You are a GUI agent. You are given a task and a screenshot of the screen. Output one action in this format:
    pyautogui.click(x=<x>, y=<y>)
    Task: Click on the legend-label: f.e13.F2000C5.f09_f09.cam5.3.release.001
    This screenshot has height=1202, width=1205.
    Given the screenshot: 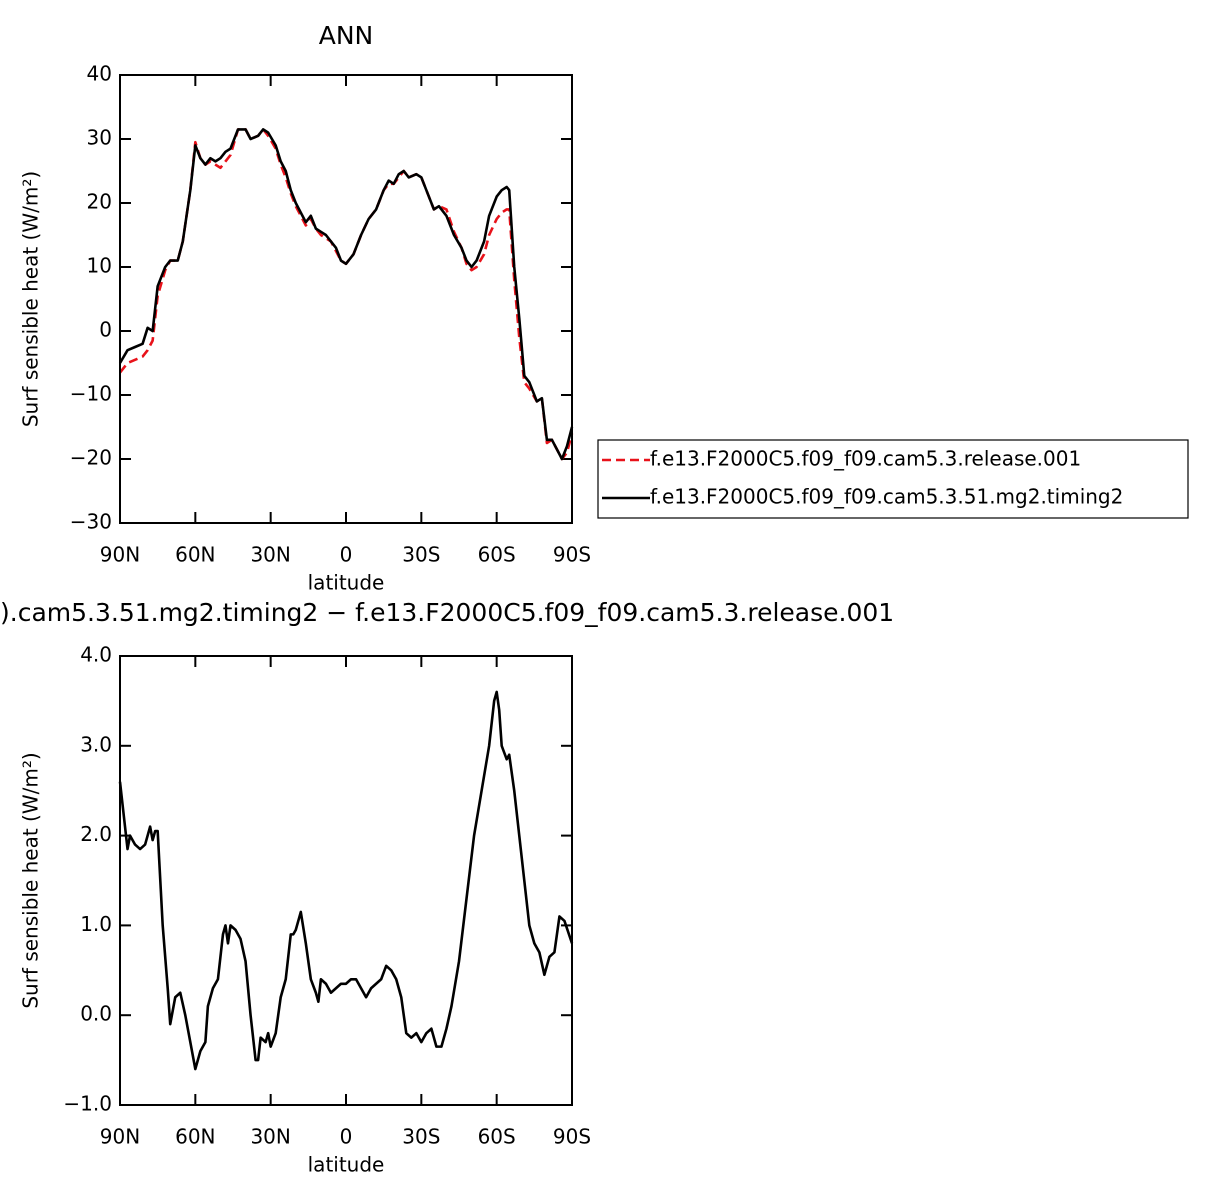 What is the action you would take?
    pyautogui.click(x=865, y=459)
    